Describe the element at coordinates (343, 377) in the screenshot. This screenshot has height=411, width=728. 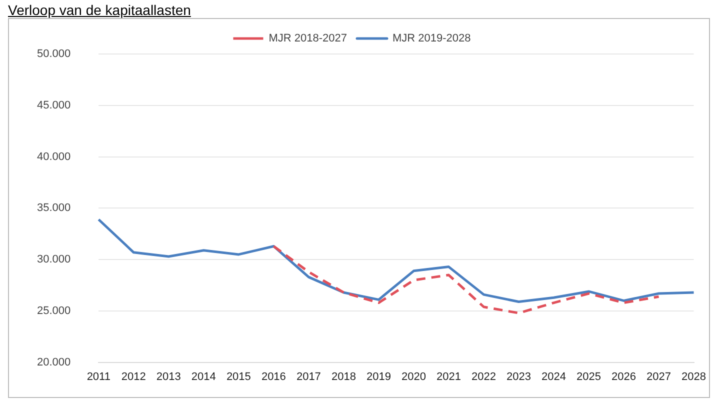
I see `x-tick-label: 2018` at that location.